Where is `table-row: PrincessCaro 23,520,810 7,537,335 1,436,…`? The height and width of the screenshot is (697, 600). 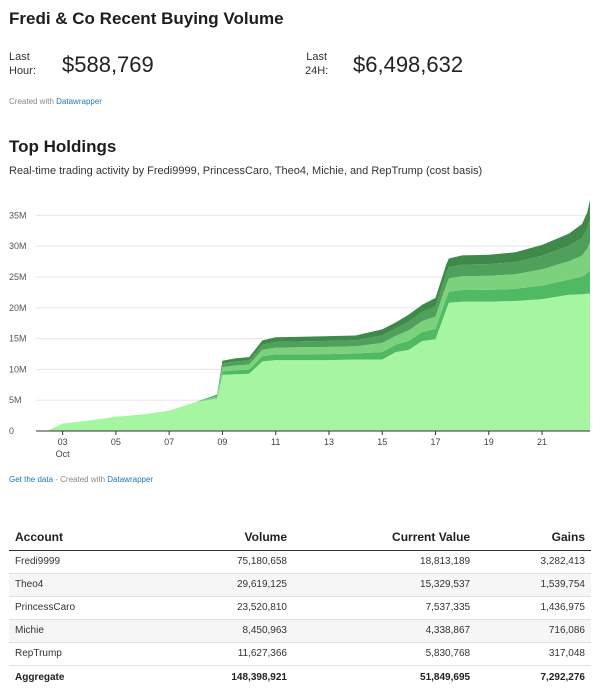
table-row: PrincessCaro 23,520,810 7,537,335 1,436,… is located at coordinates (300, 608).